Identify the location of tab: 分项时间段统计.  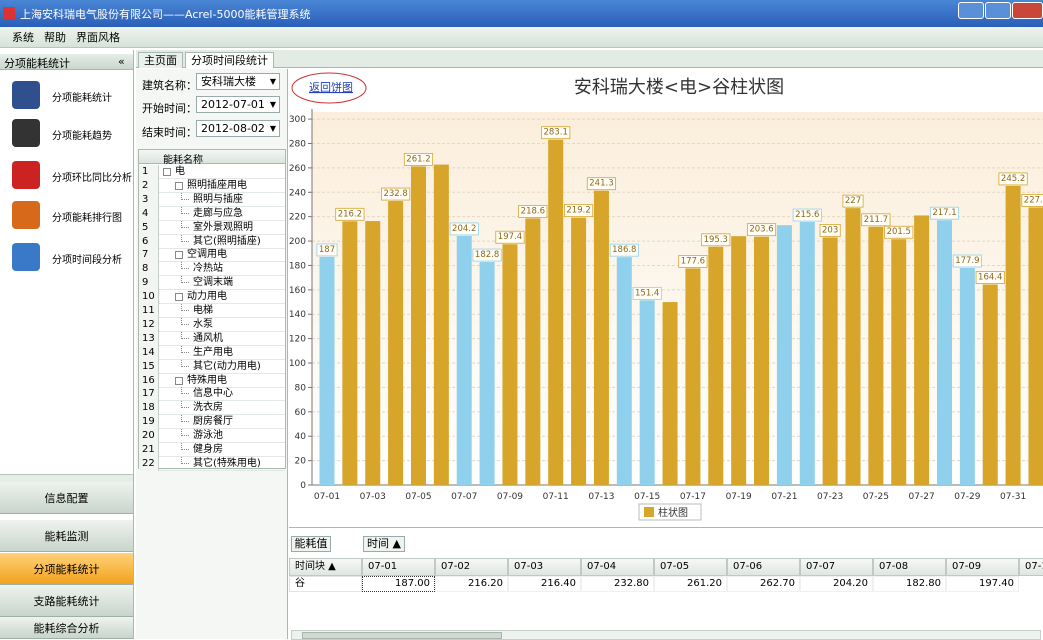
(229, 60).